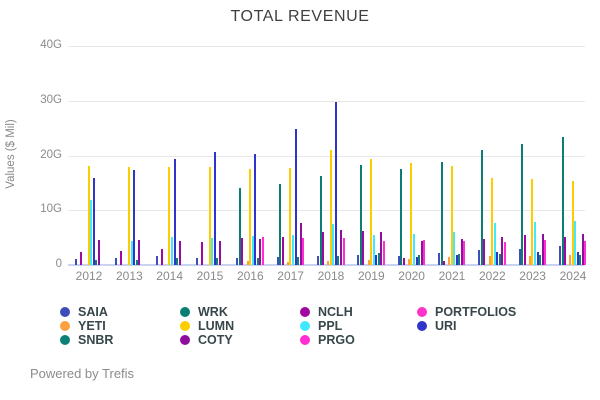 The height and width of the screenshot is (400, 600). What do you see at coordinates (51, 209) in the screenshot?
I see `y-tick-label-10G: 10G` at bounding box center [51, 209].